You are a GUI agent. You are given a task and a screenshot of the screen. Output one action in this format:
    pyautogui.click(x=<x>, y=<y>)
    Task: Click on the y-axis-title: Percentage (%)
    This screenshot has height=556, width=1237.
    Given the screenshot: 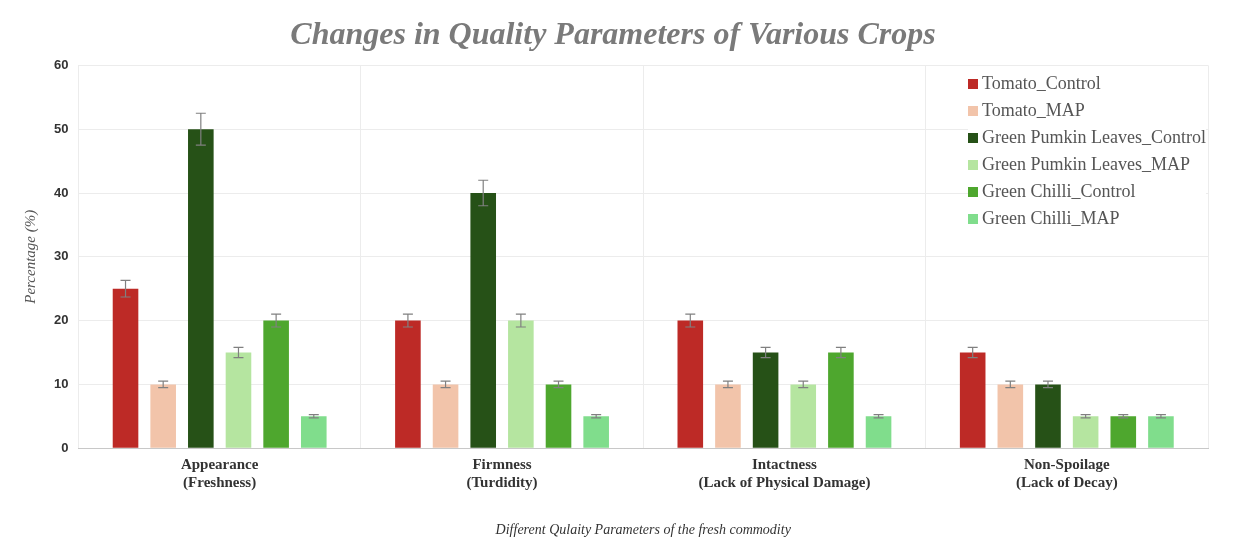 What is the action you would take?
    pyautogui.click(x=30, y=257)
    